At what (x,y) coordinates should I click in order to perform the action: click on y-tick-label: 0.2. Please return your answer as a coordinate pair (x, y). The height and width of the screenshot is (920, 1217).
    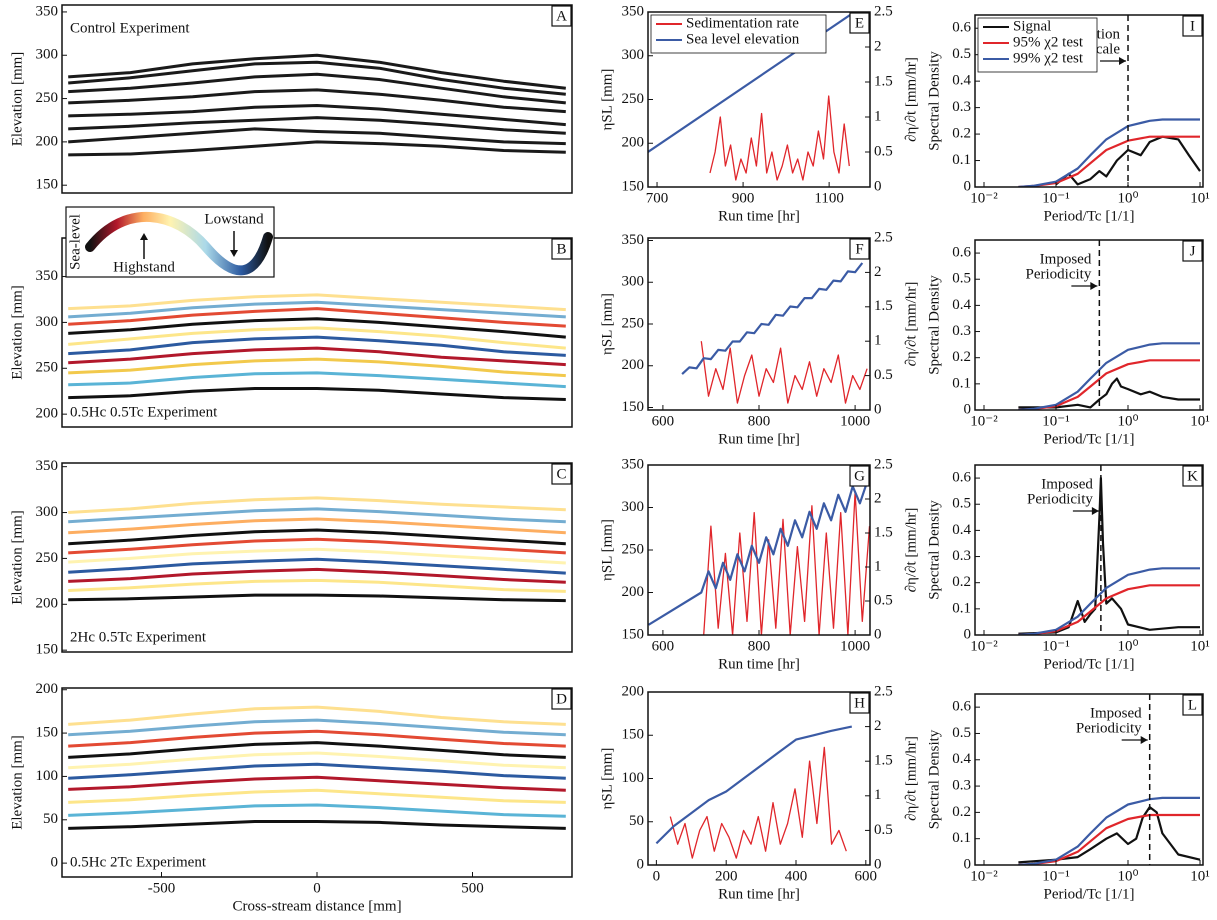
    Looking at the image, I should click on (961, 582).